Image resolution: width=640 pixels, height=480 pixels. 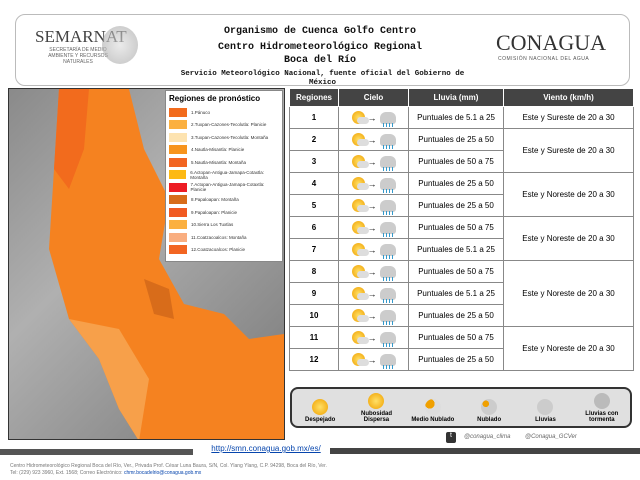 I want to click on sky-legend-label: Nublado, so click(x=489, y=420).